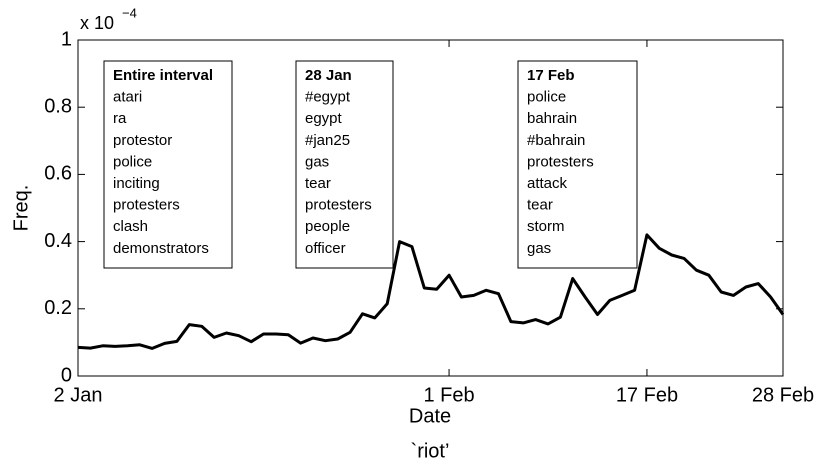 The width and height of the screenshot is (825, 467). What do you see at coordinates (120, 118) in the screenshot?
I see `annotation-word: ra` at bounding box center [120, 118].